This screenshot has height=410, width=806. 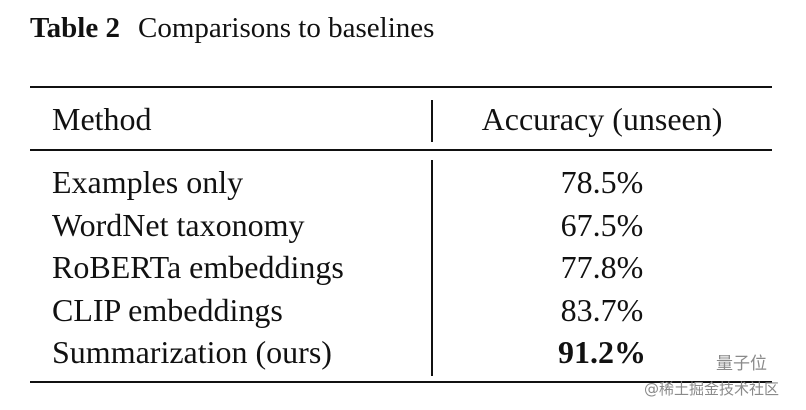 I want to click on method-cell: Examples only, so click(x=148, y=182).